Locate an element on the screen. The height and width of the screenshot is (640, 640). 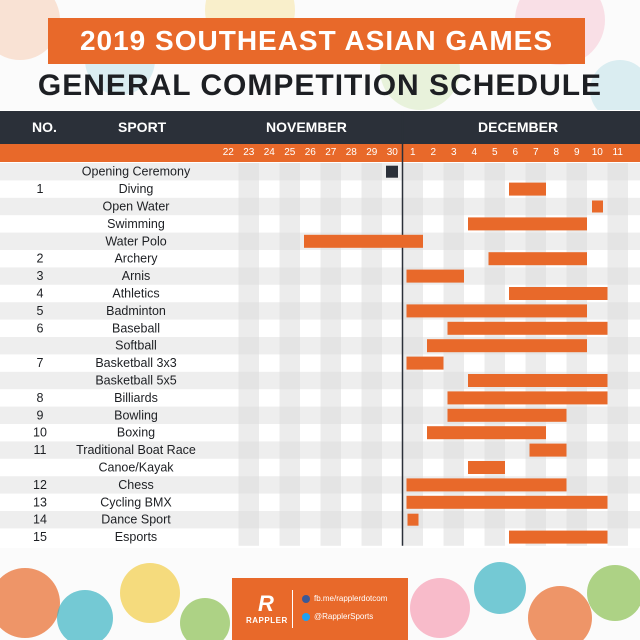
row-number: 15 is located at coordinates (40, 537).